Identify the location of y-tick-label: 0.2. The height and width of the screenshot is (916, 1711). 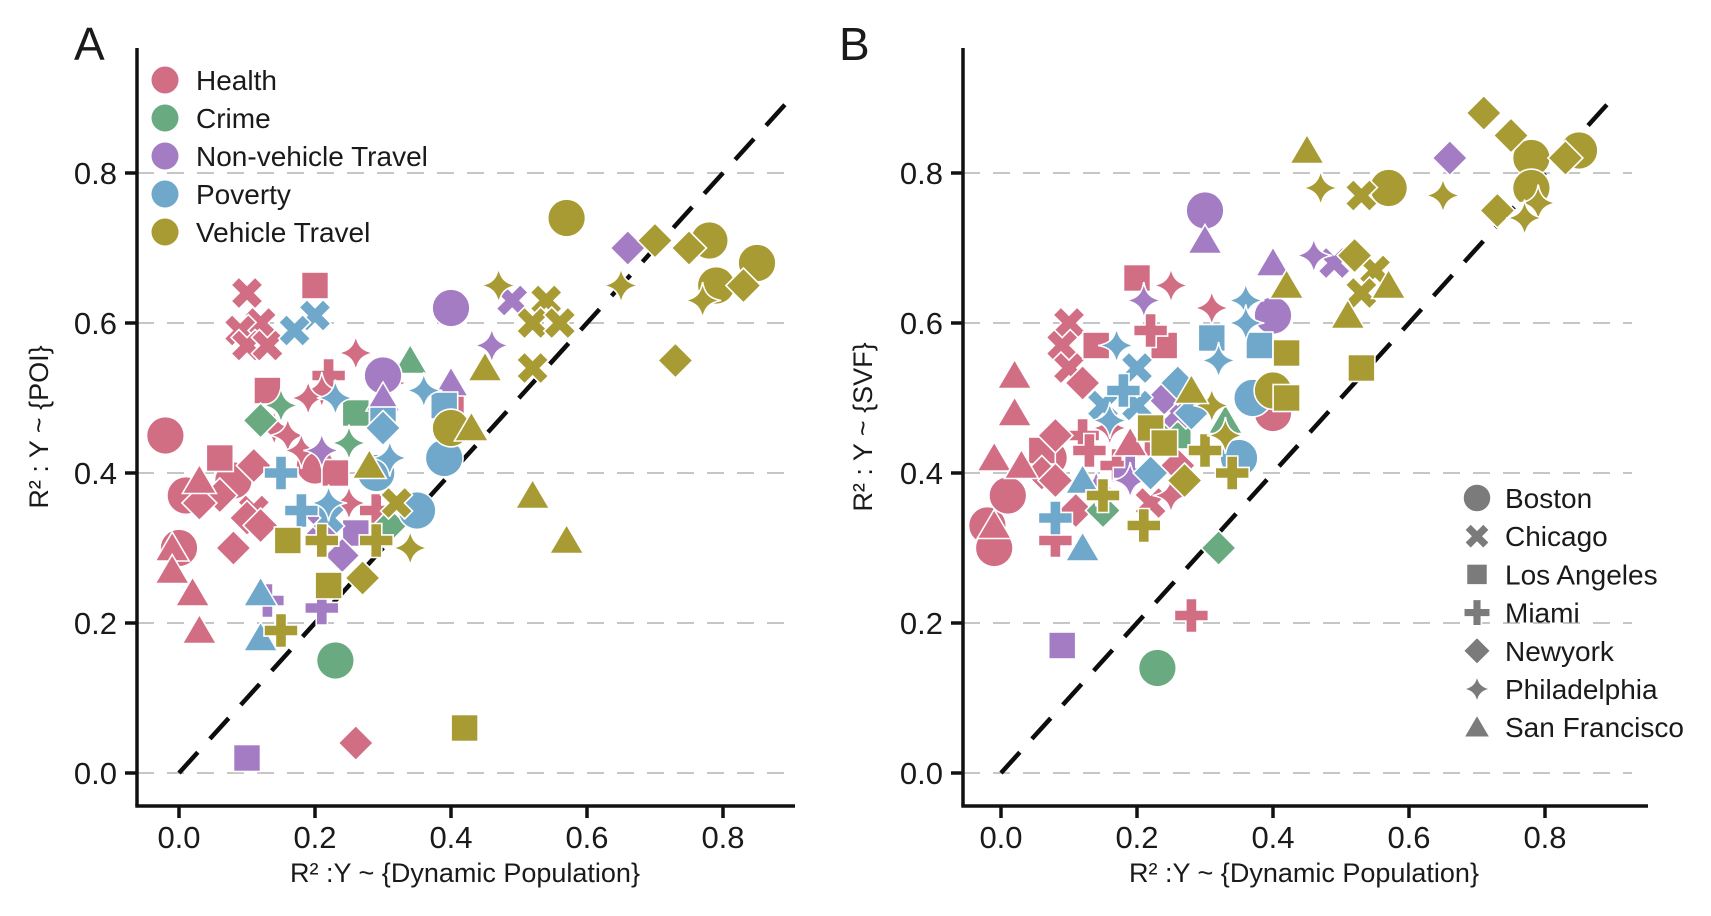
(921, 623).